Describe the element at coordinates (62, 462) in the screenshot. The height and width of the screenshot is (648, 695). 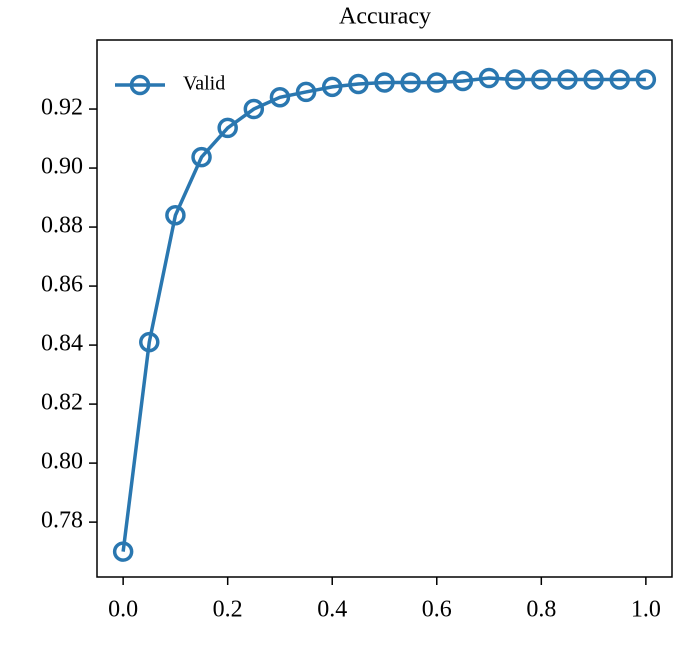
I see `y-tick-label: 0.80` at that location.